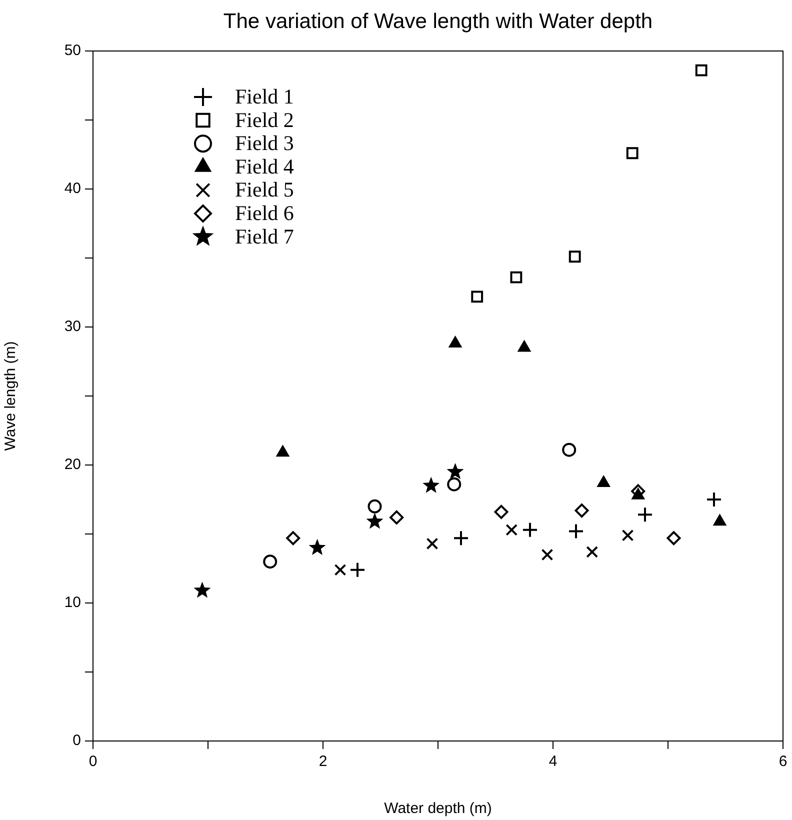 This screenshot has width=792, height=820. Describe the element at coordinates (72, 189) in the screenshot. I see `y-tick-label: 40` at that location.